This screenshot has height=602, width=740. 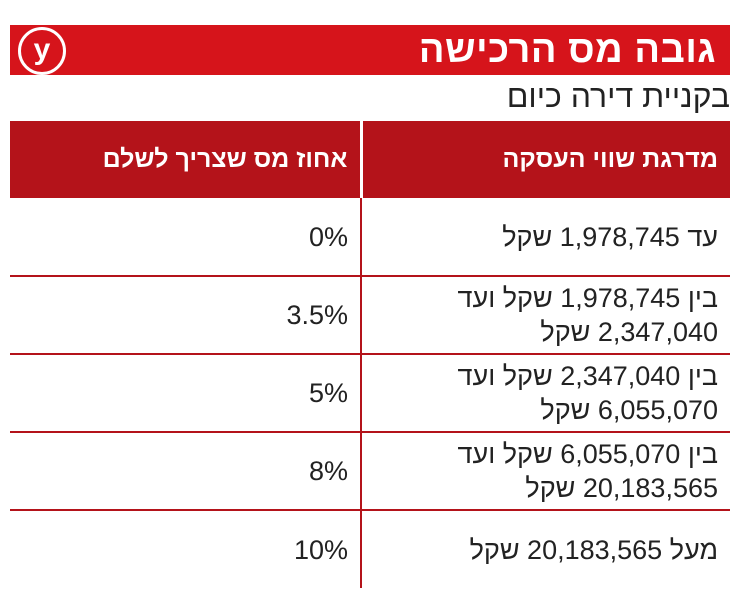 I want to click on range-cell: עד 1,978,745 שקל, so click(x=610, y=236).